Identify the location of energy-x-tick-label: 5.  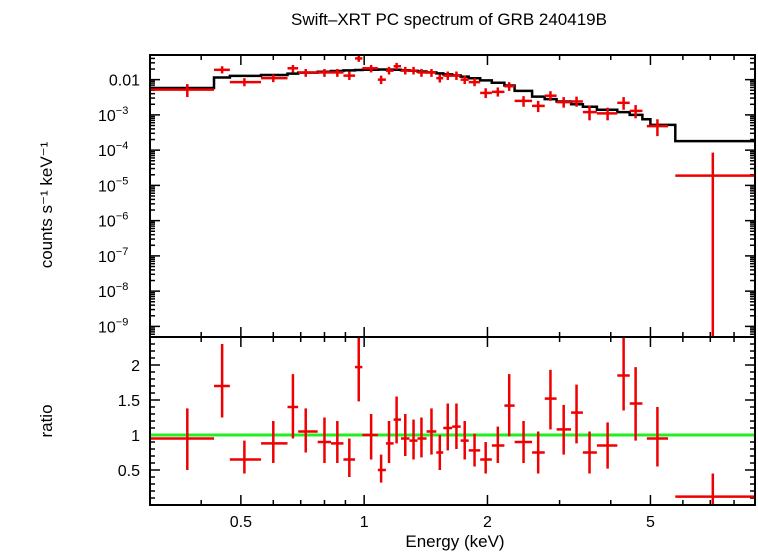
(650, 522).